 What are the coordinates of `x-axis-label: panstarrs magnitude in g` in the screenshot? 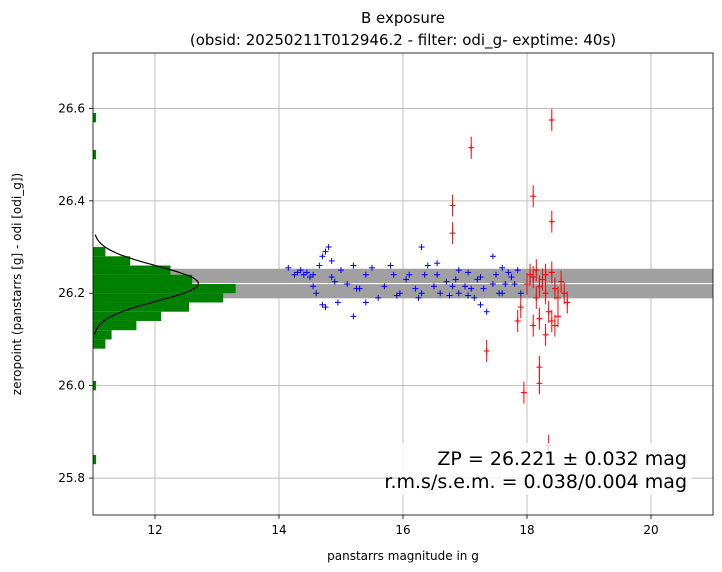 It's located at (403, 556).